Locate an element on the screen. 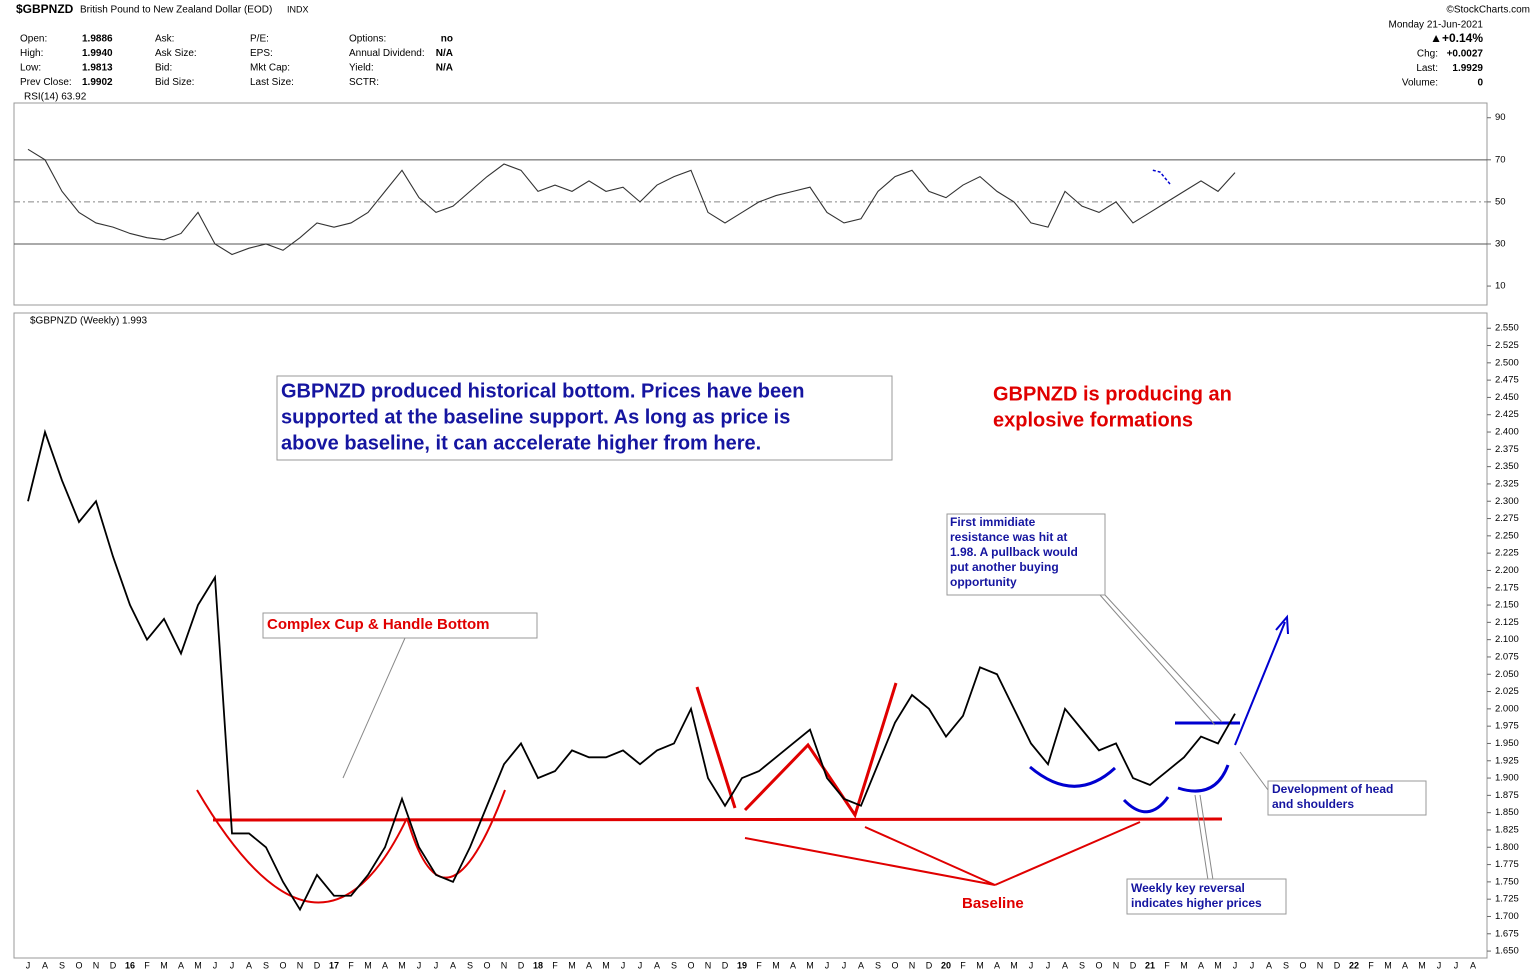 This screenshot has height=974, width=1536. y-tick-label: 2.025 is located at coordinates (1507, 691).